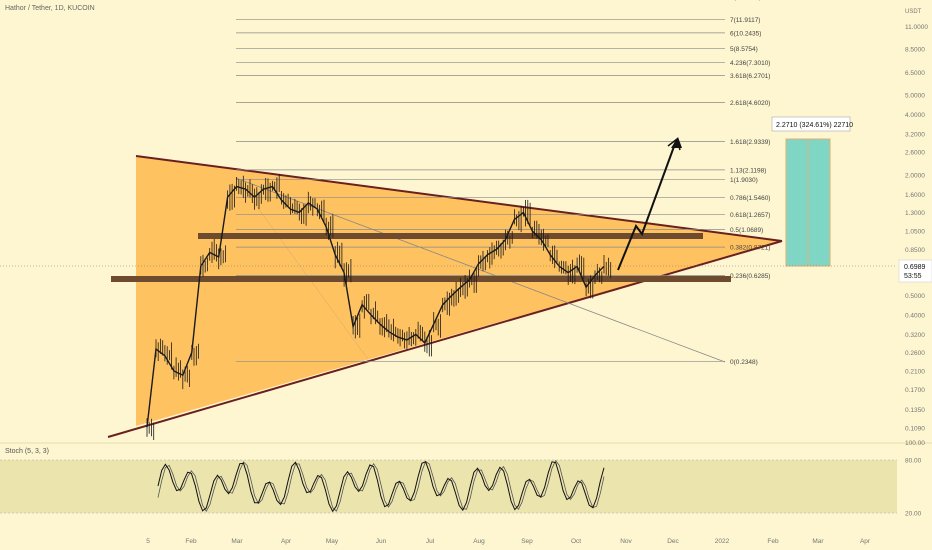  What do you see at coordinates (915, 50) in the screenshot?
I see `price-tick-label: 8.5000` at bounding box center [915, 50].